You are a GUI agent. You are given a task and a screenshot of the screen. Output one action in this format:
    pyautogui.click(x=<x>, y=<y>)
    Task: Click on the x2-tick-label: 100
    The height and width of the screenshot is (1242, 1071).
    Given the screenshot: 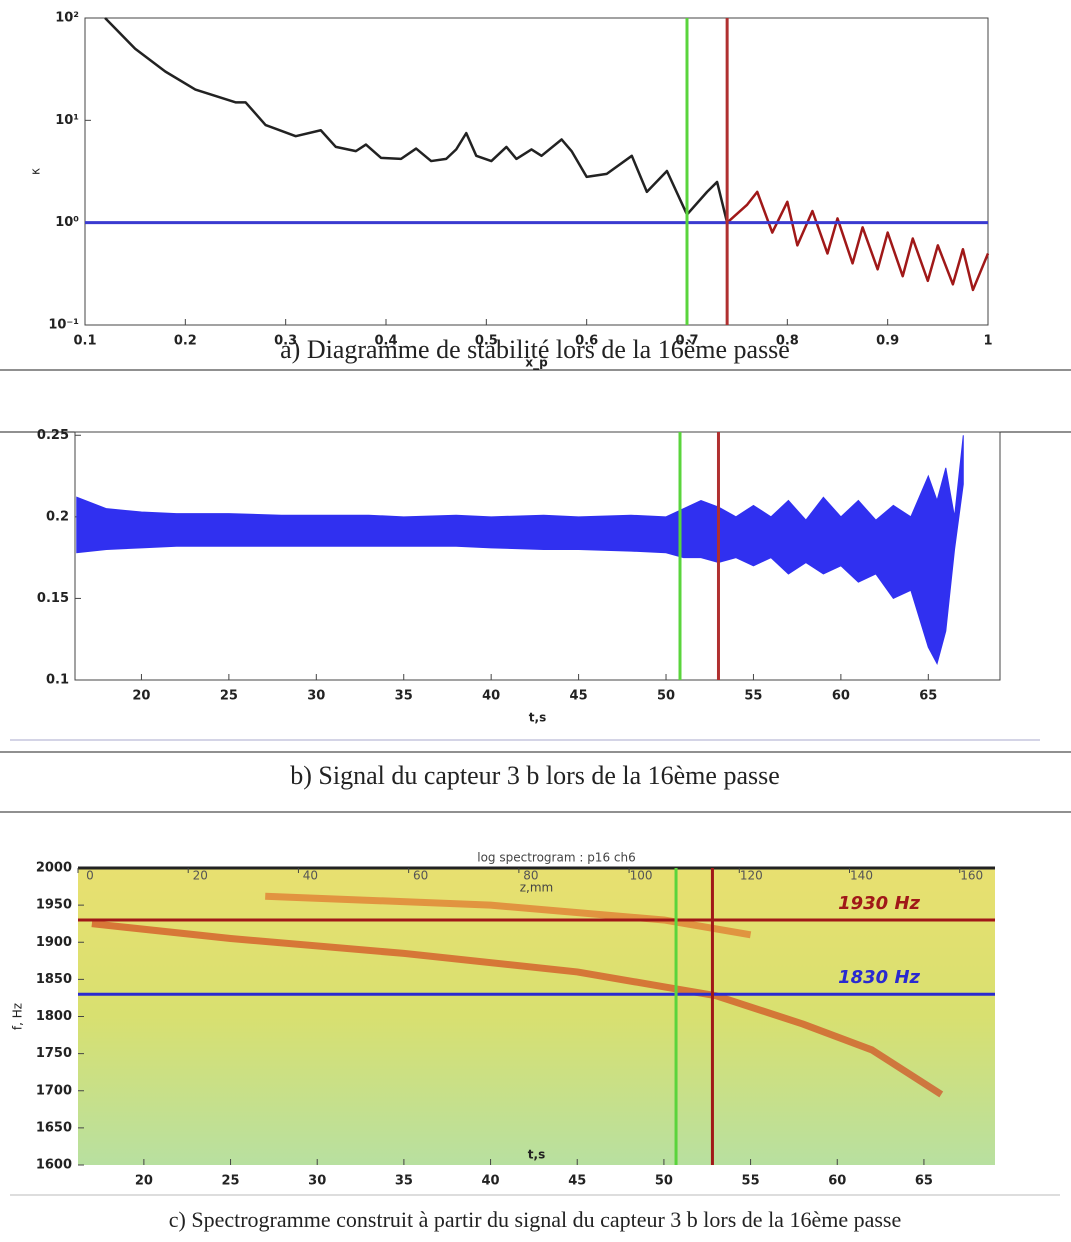 What is the action you would take?
    pyautogui.click(x=641, y=876)
    